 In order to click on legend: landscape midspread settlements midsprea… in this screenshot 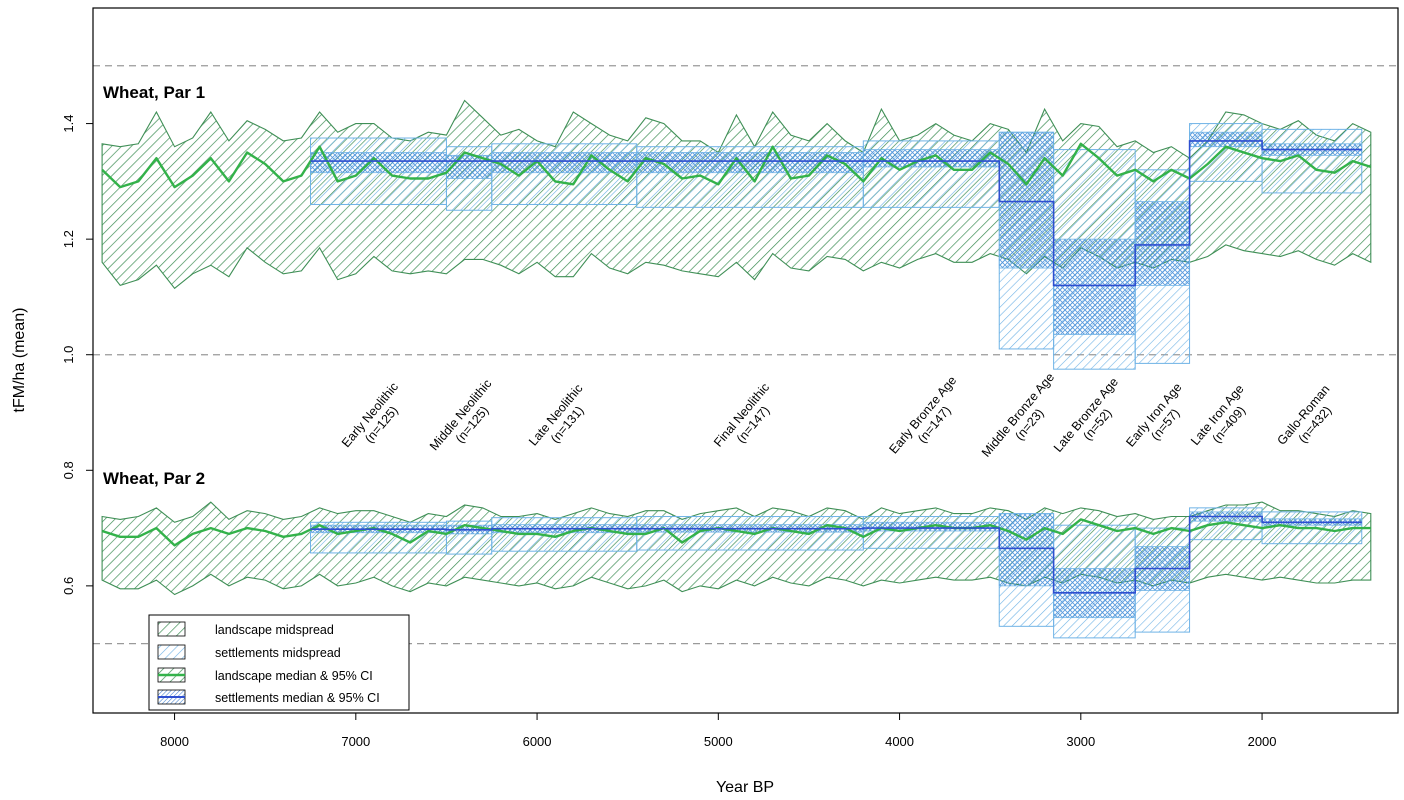, I will do `click(279, 662)`.